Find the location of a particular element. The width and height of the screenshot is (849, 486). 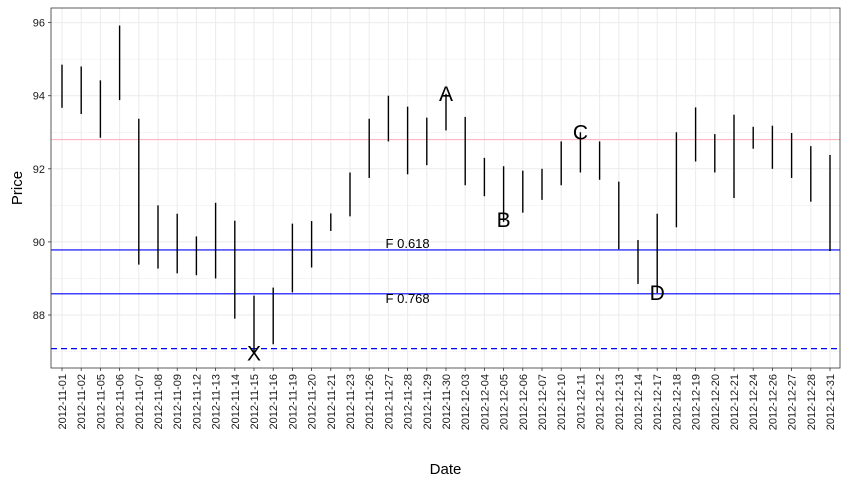

x-tick-label: 2012-12-19 is located at coordinates (697, 402).